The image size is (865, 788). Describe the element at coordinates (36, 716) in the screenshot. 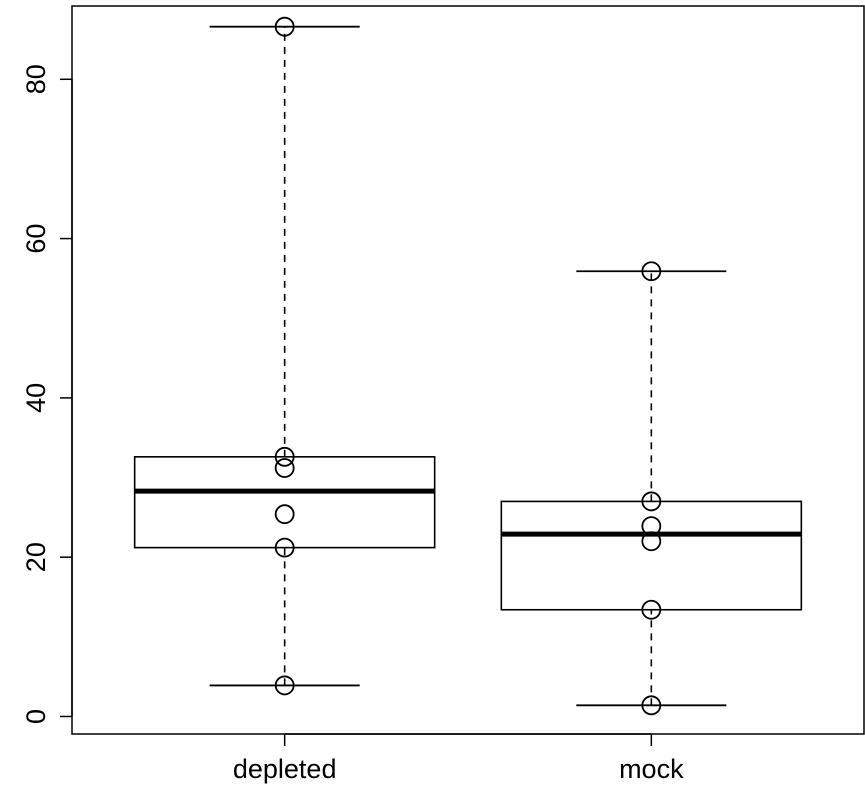

I see `y-tick-label: 0` at that location.